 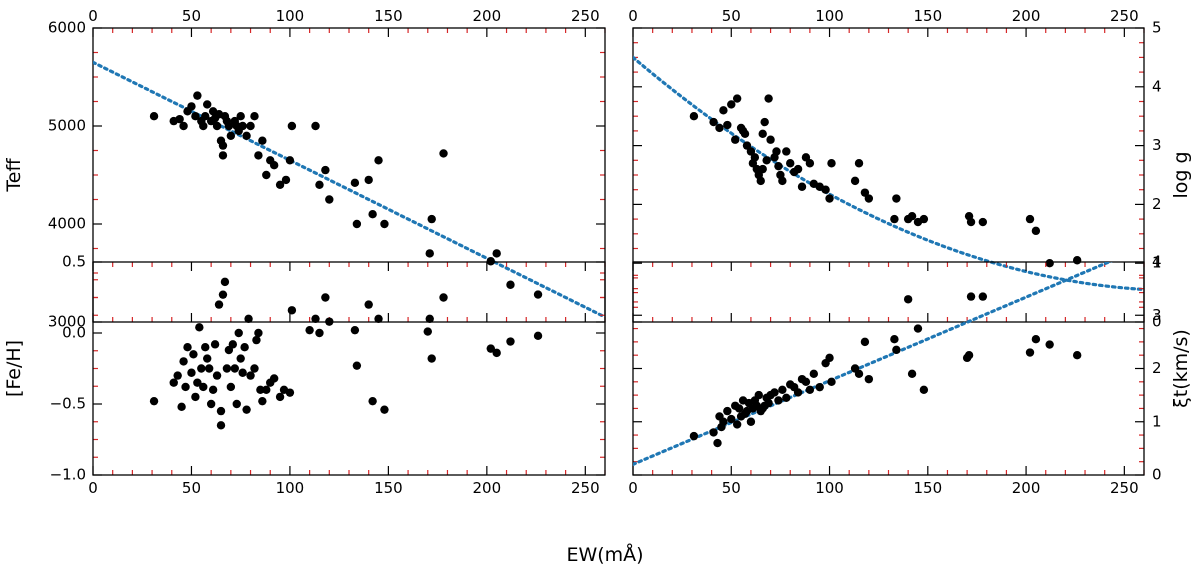 What do you see at coordinates (1157, 262) in the screenshot?
I see `y-tick-label: 4` at bounding box center [1157, 262].